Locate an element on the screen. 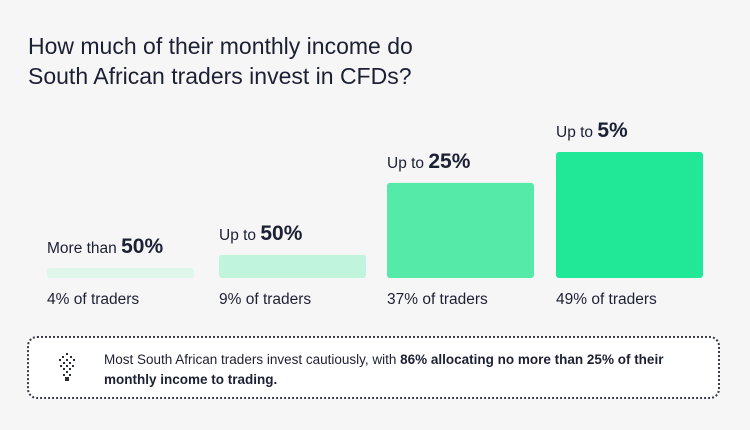  category-label-2: Up to 50% is located at coordinates (261, 233).